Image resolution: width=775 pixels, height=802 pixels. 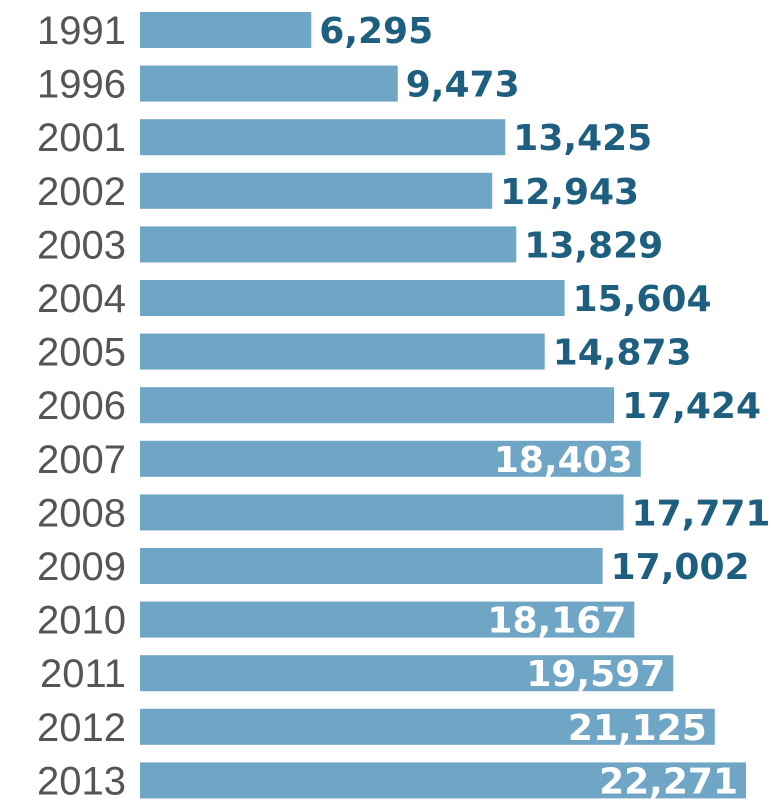 What do you see at coordinates (81, 31) in the screenshot?
I see `year-tick-label: 1991` at bounding box center [81, 31].